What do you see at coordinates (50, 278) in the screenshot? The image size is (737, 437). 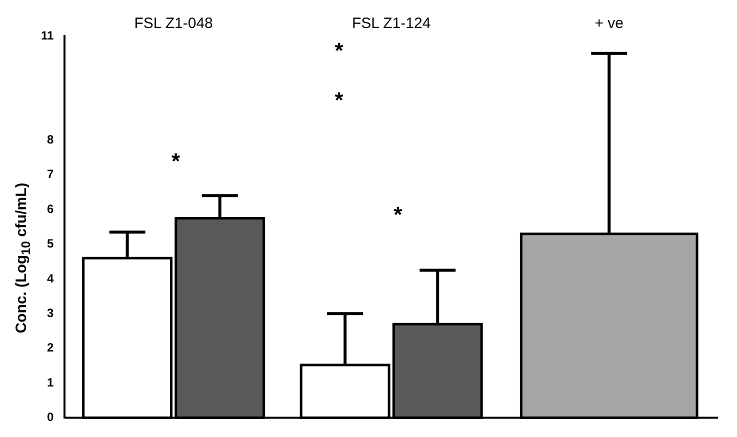 I see `y-tick-label: 4` at bounding box center [50, 278].